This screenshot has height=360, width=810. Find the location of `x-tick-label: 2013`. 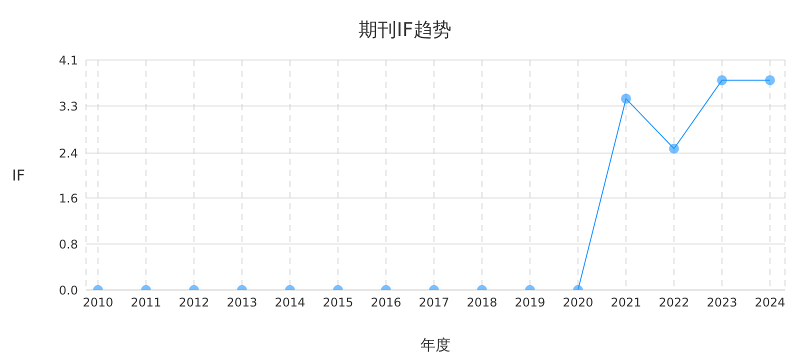

x-tick-label: 2013 is located at coordinates (242, 303).